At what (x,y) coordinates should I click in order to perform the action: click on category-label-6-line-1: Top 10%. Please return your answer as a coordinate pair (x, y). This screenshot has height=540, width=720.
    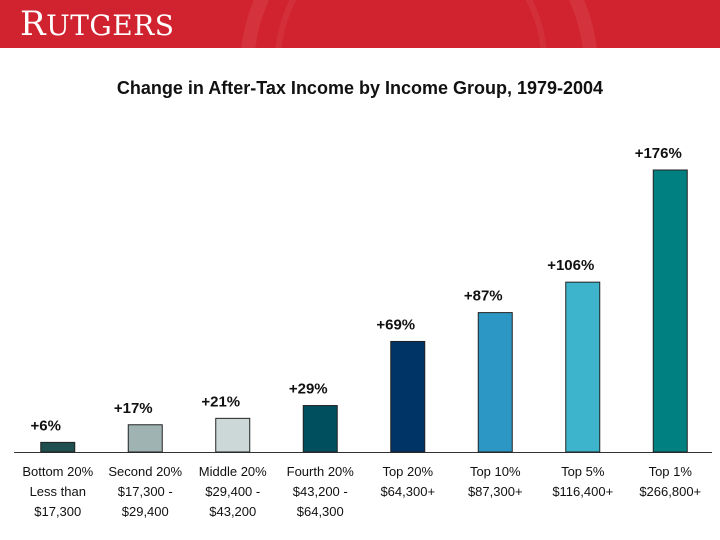
    Looking at the image, I should click on (495, 471).